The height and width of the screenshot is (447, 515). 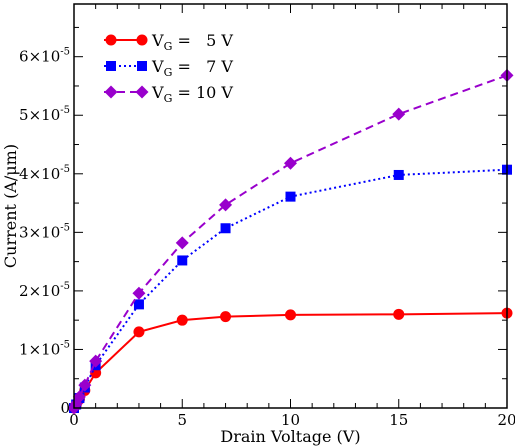 I want to click on x-tick-label: 0, so click(x=74, y=420).